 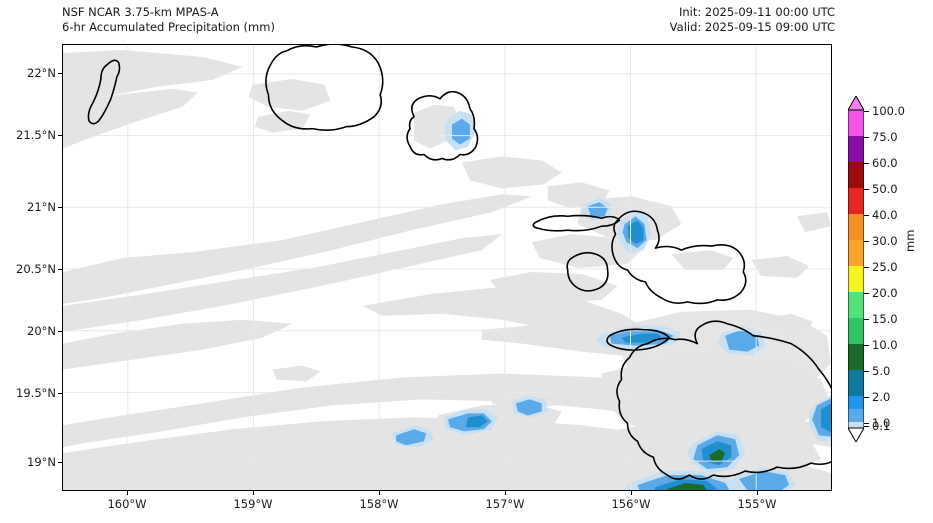 I want to click on y-axis-tick-label: 22°N, so click(x=41, y=73).